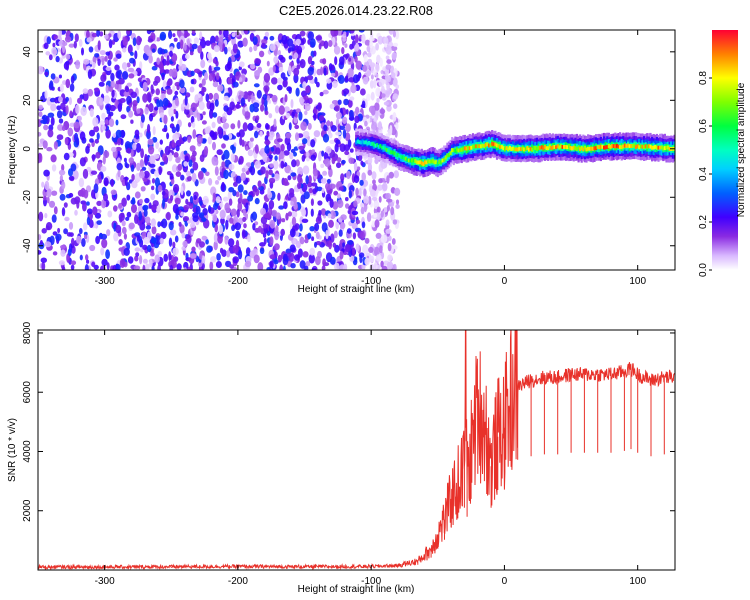  I want to click on spectrogram-x-label: Height of straight line (km), so click(356, 289).